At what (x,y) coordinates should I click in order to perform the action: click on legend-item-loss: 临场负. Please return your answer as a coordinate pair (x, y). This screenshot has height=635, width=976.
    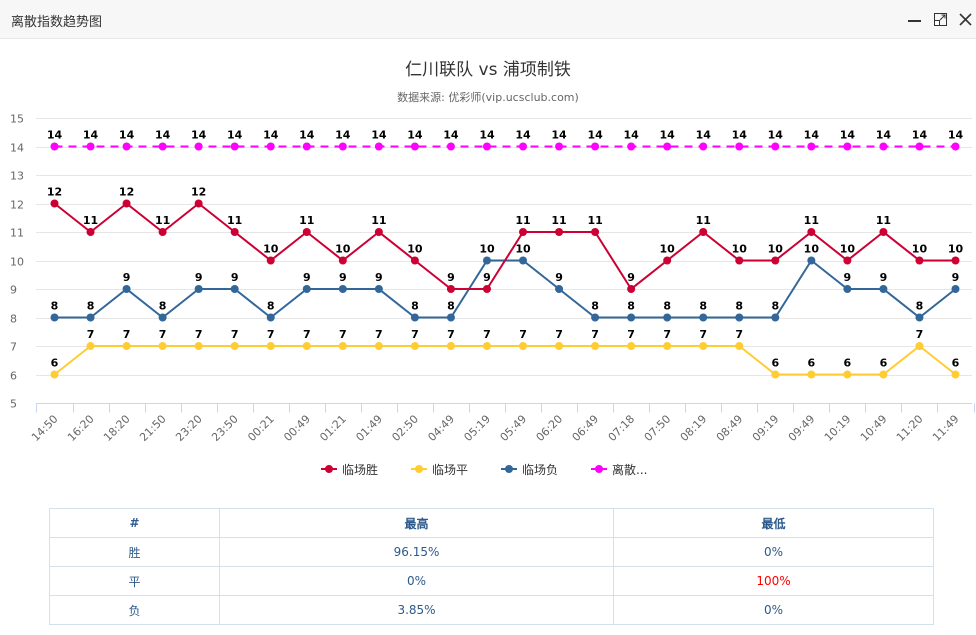
    Looking at the image, I should click on (529, 469).